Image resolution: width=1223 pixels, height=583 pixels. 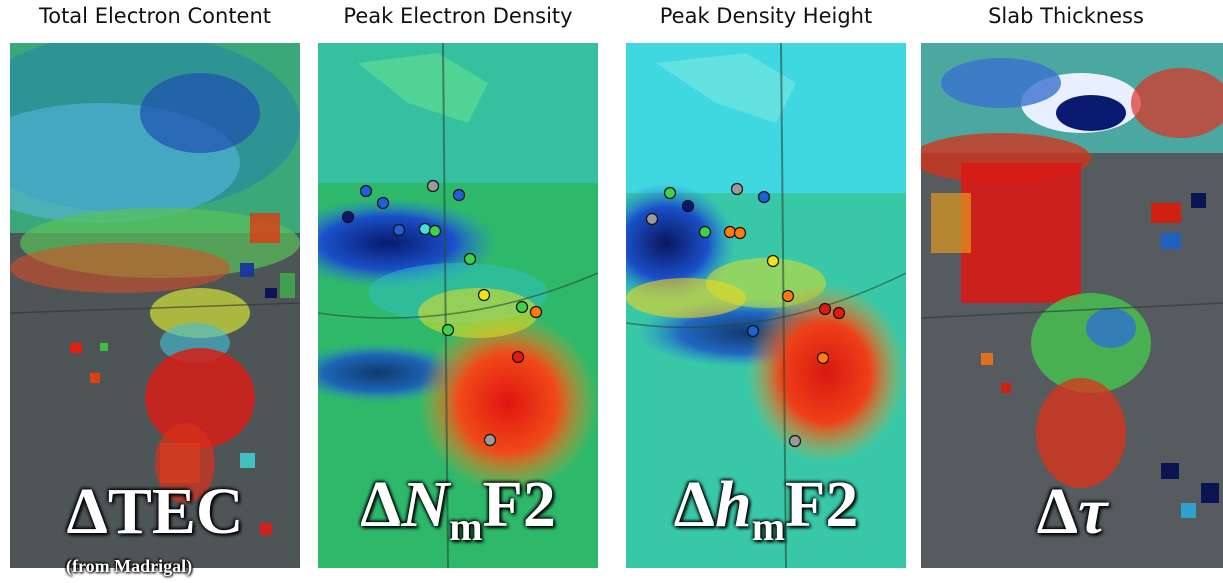 I want to click on nmf2-station-markers, so click(x=442, y=313).